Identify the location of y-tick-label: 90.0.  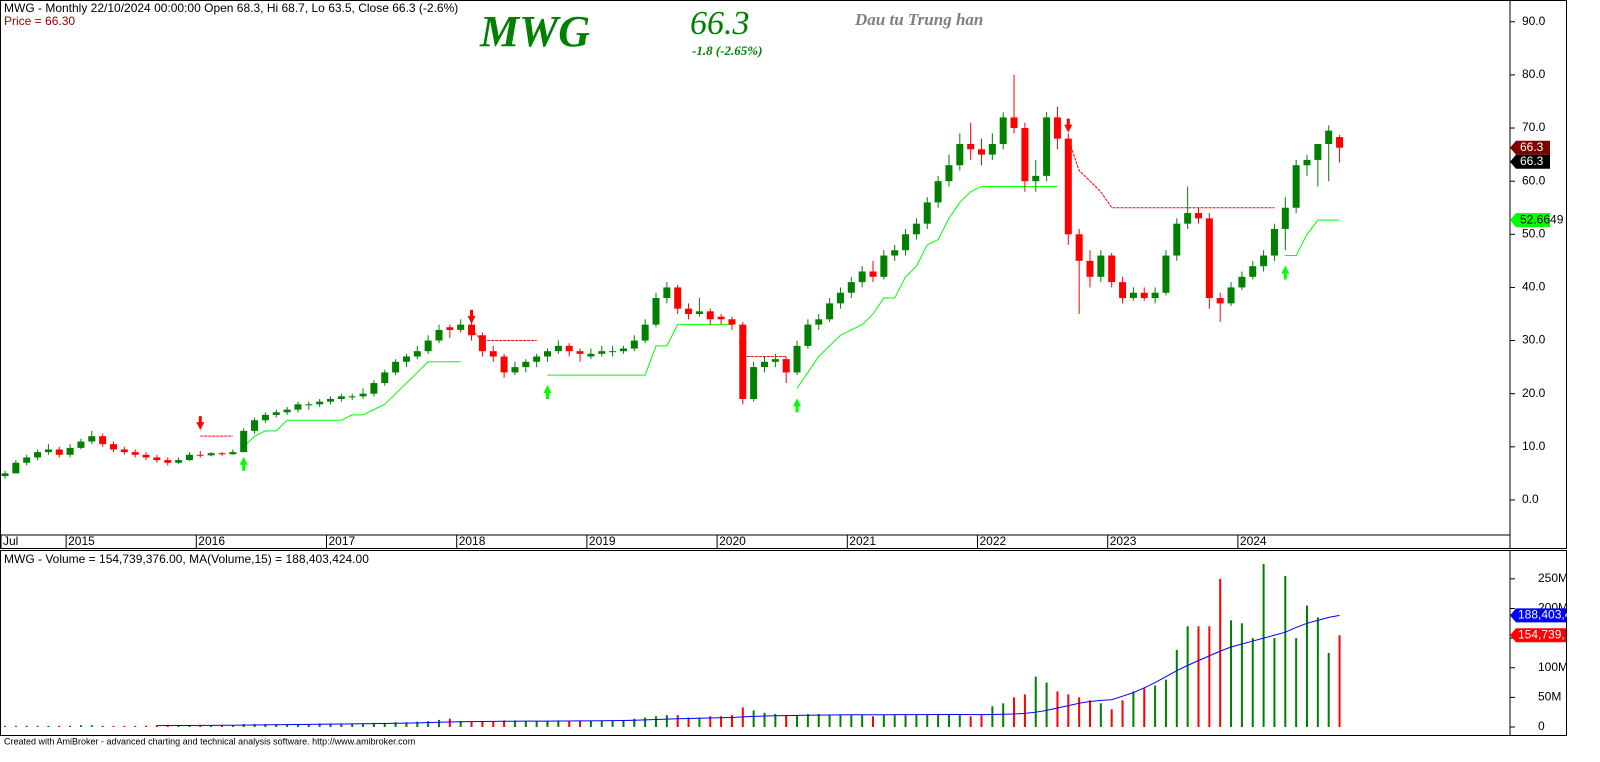
(1534, 21).